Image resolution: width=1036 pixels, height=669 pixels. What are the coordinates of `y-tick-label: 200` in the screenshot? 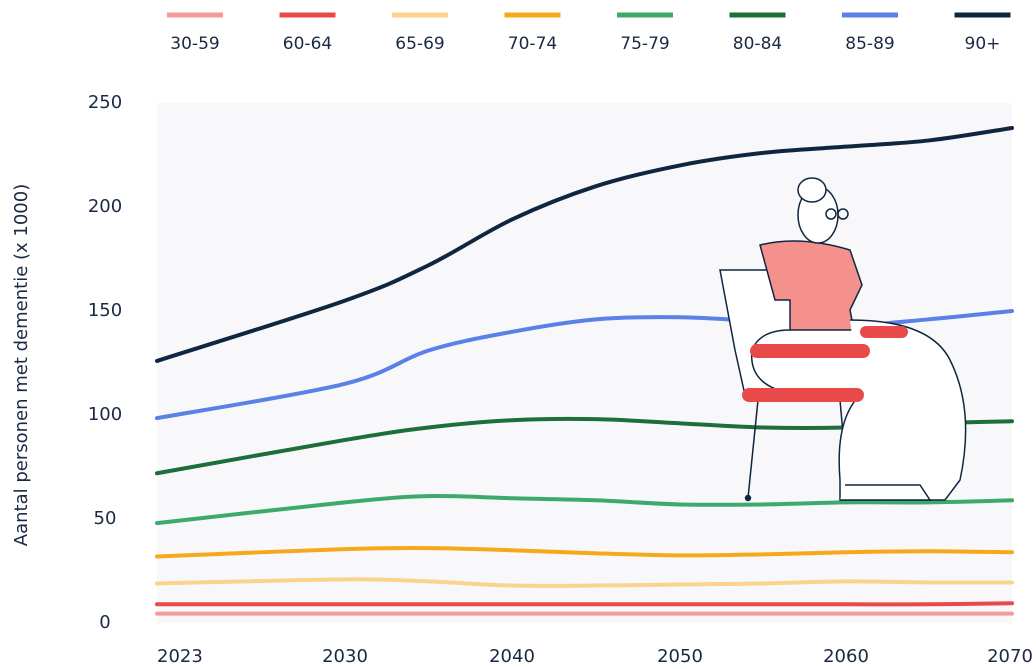 It's located at (105, 206).